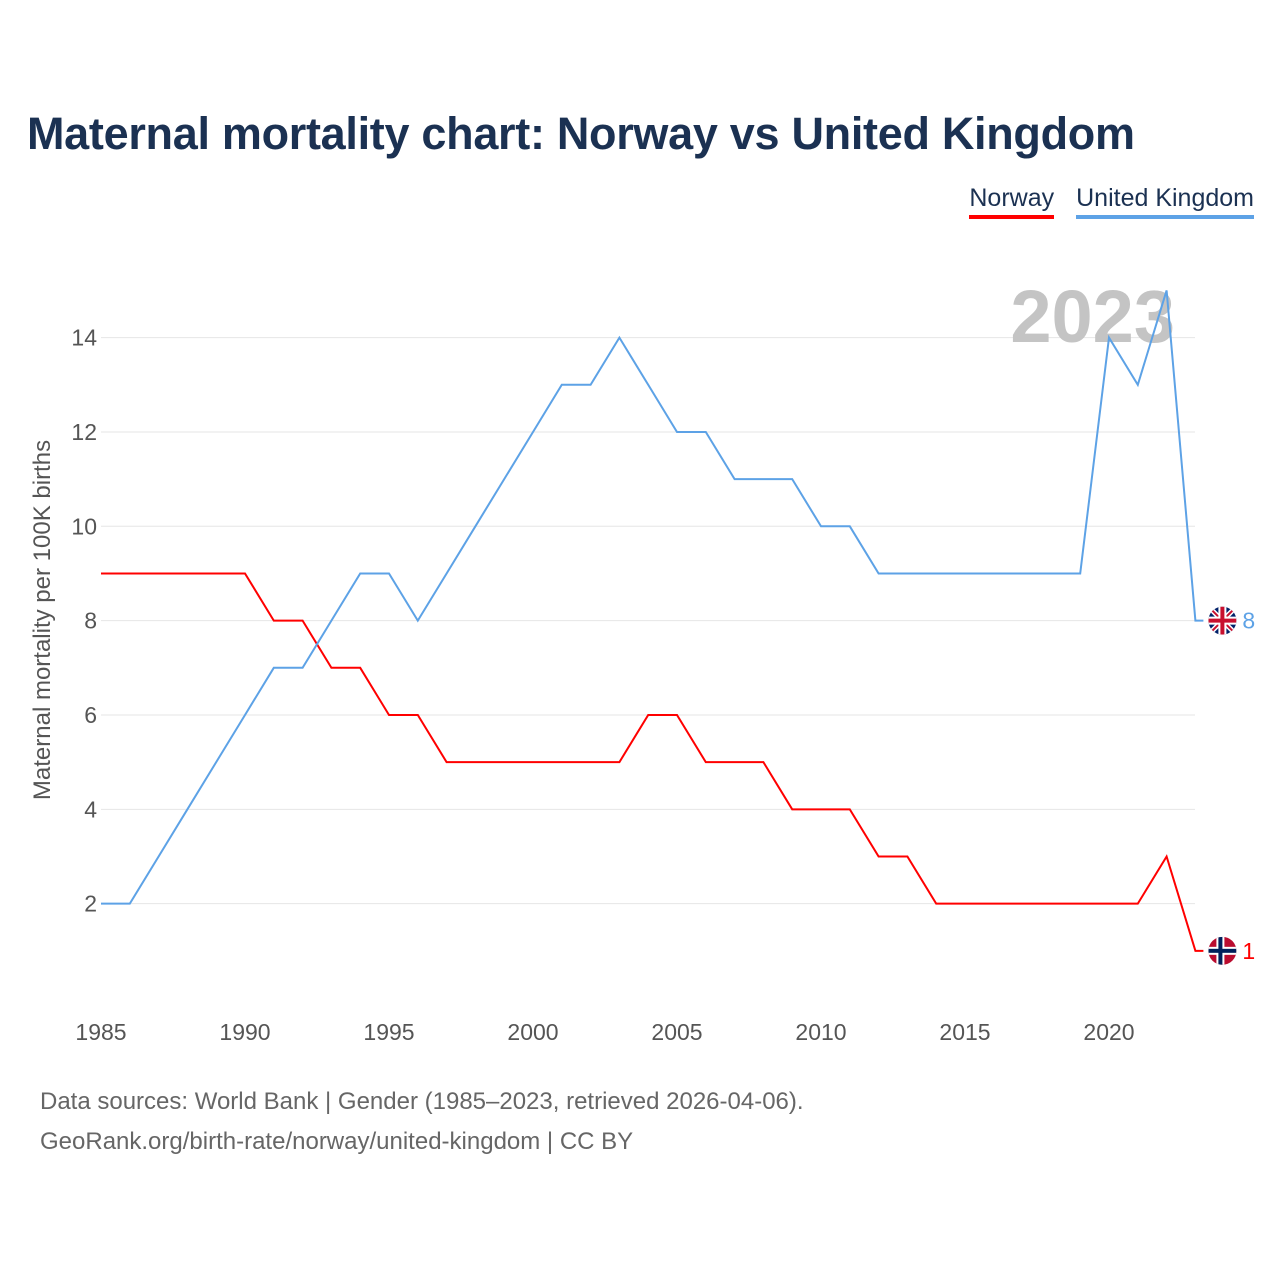 Image resolution: width=1280 pixels, height=1280 pixels. Describe the element at coordinates (1222, 620) in the screenshot. I see `uk-flag-icon` at that location.